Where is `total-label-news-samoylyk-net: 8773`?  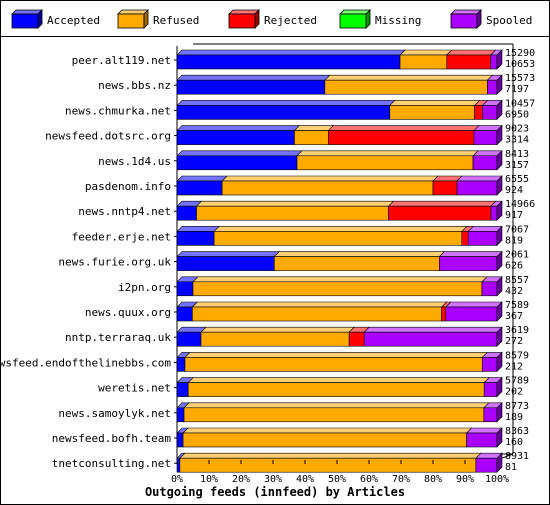 total-label-news-samoylyk-net: 8773 is located at coordinates (517, 406).